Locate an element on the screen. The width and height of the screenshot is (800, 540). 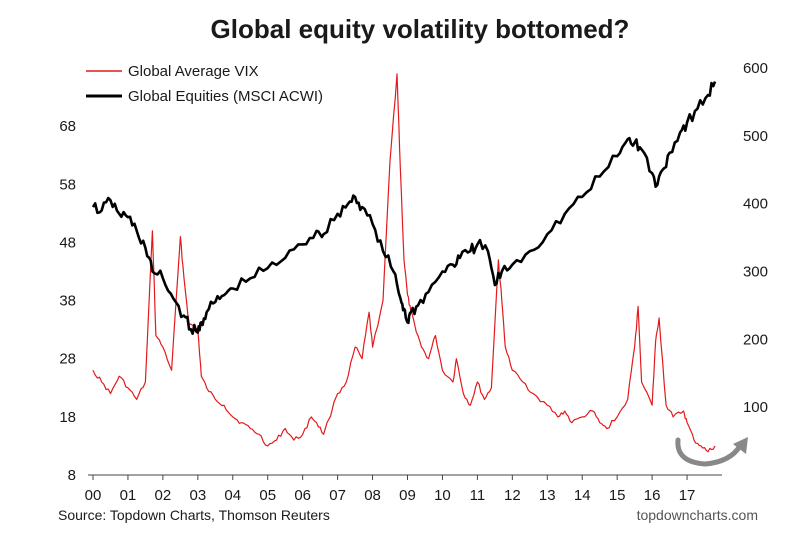
left-tick-label: 68 is located at coordinates (67, 126).